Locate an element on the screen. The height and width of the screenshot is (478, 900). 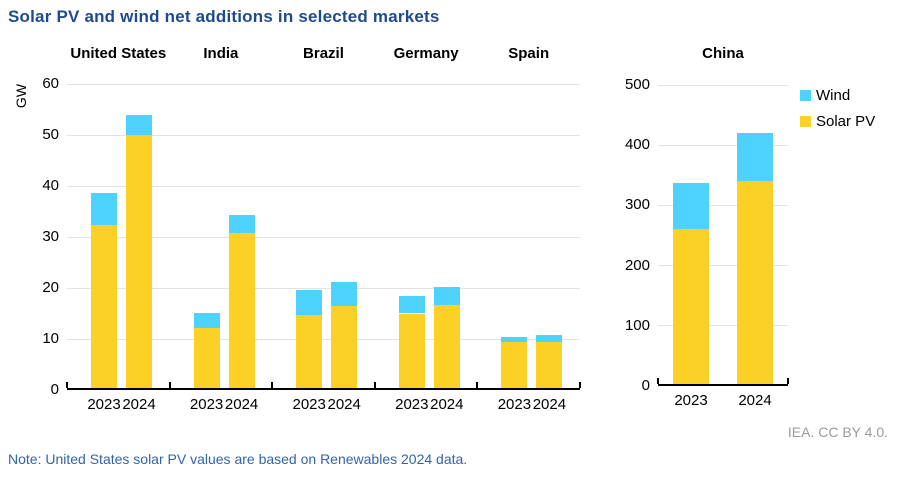
panel-header-germany: Germany is located at coordinates (426, 53).